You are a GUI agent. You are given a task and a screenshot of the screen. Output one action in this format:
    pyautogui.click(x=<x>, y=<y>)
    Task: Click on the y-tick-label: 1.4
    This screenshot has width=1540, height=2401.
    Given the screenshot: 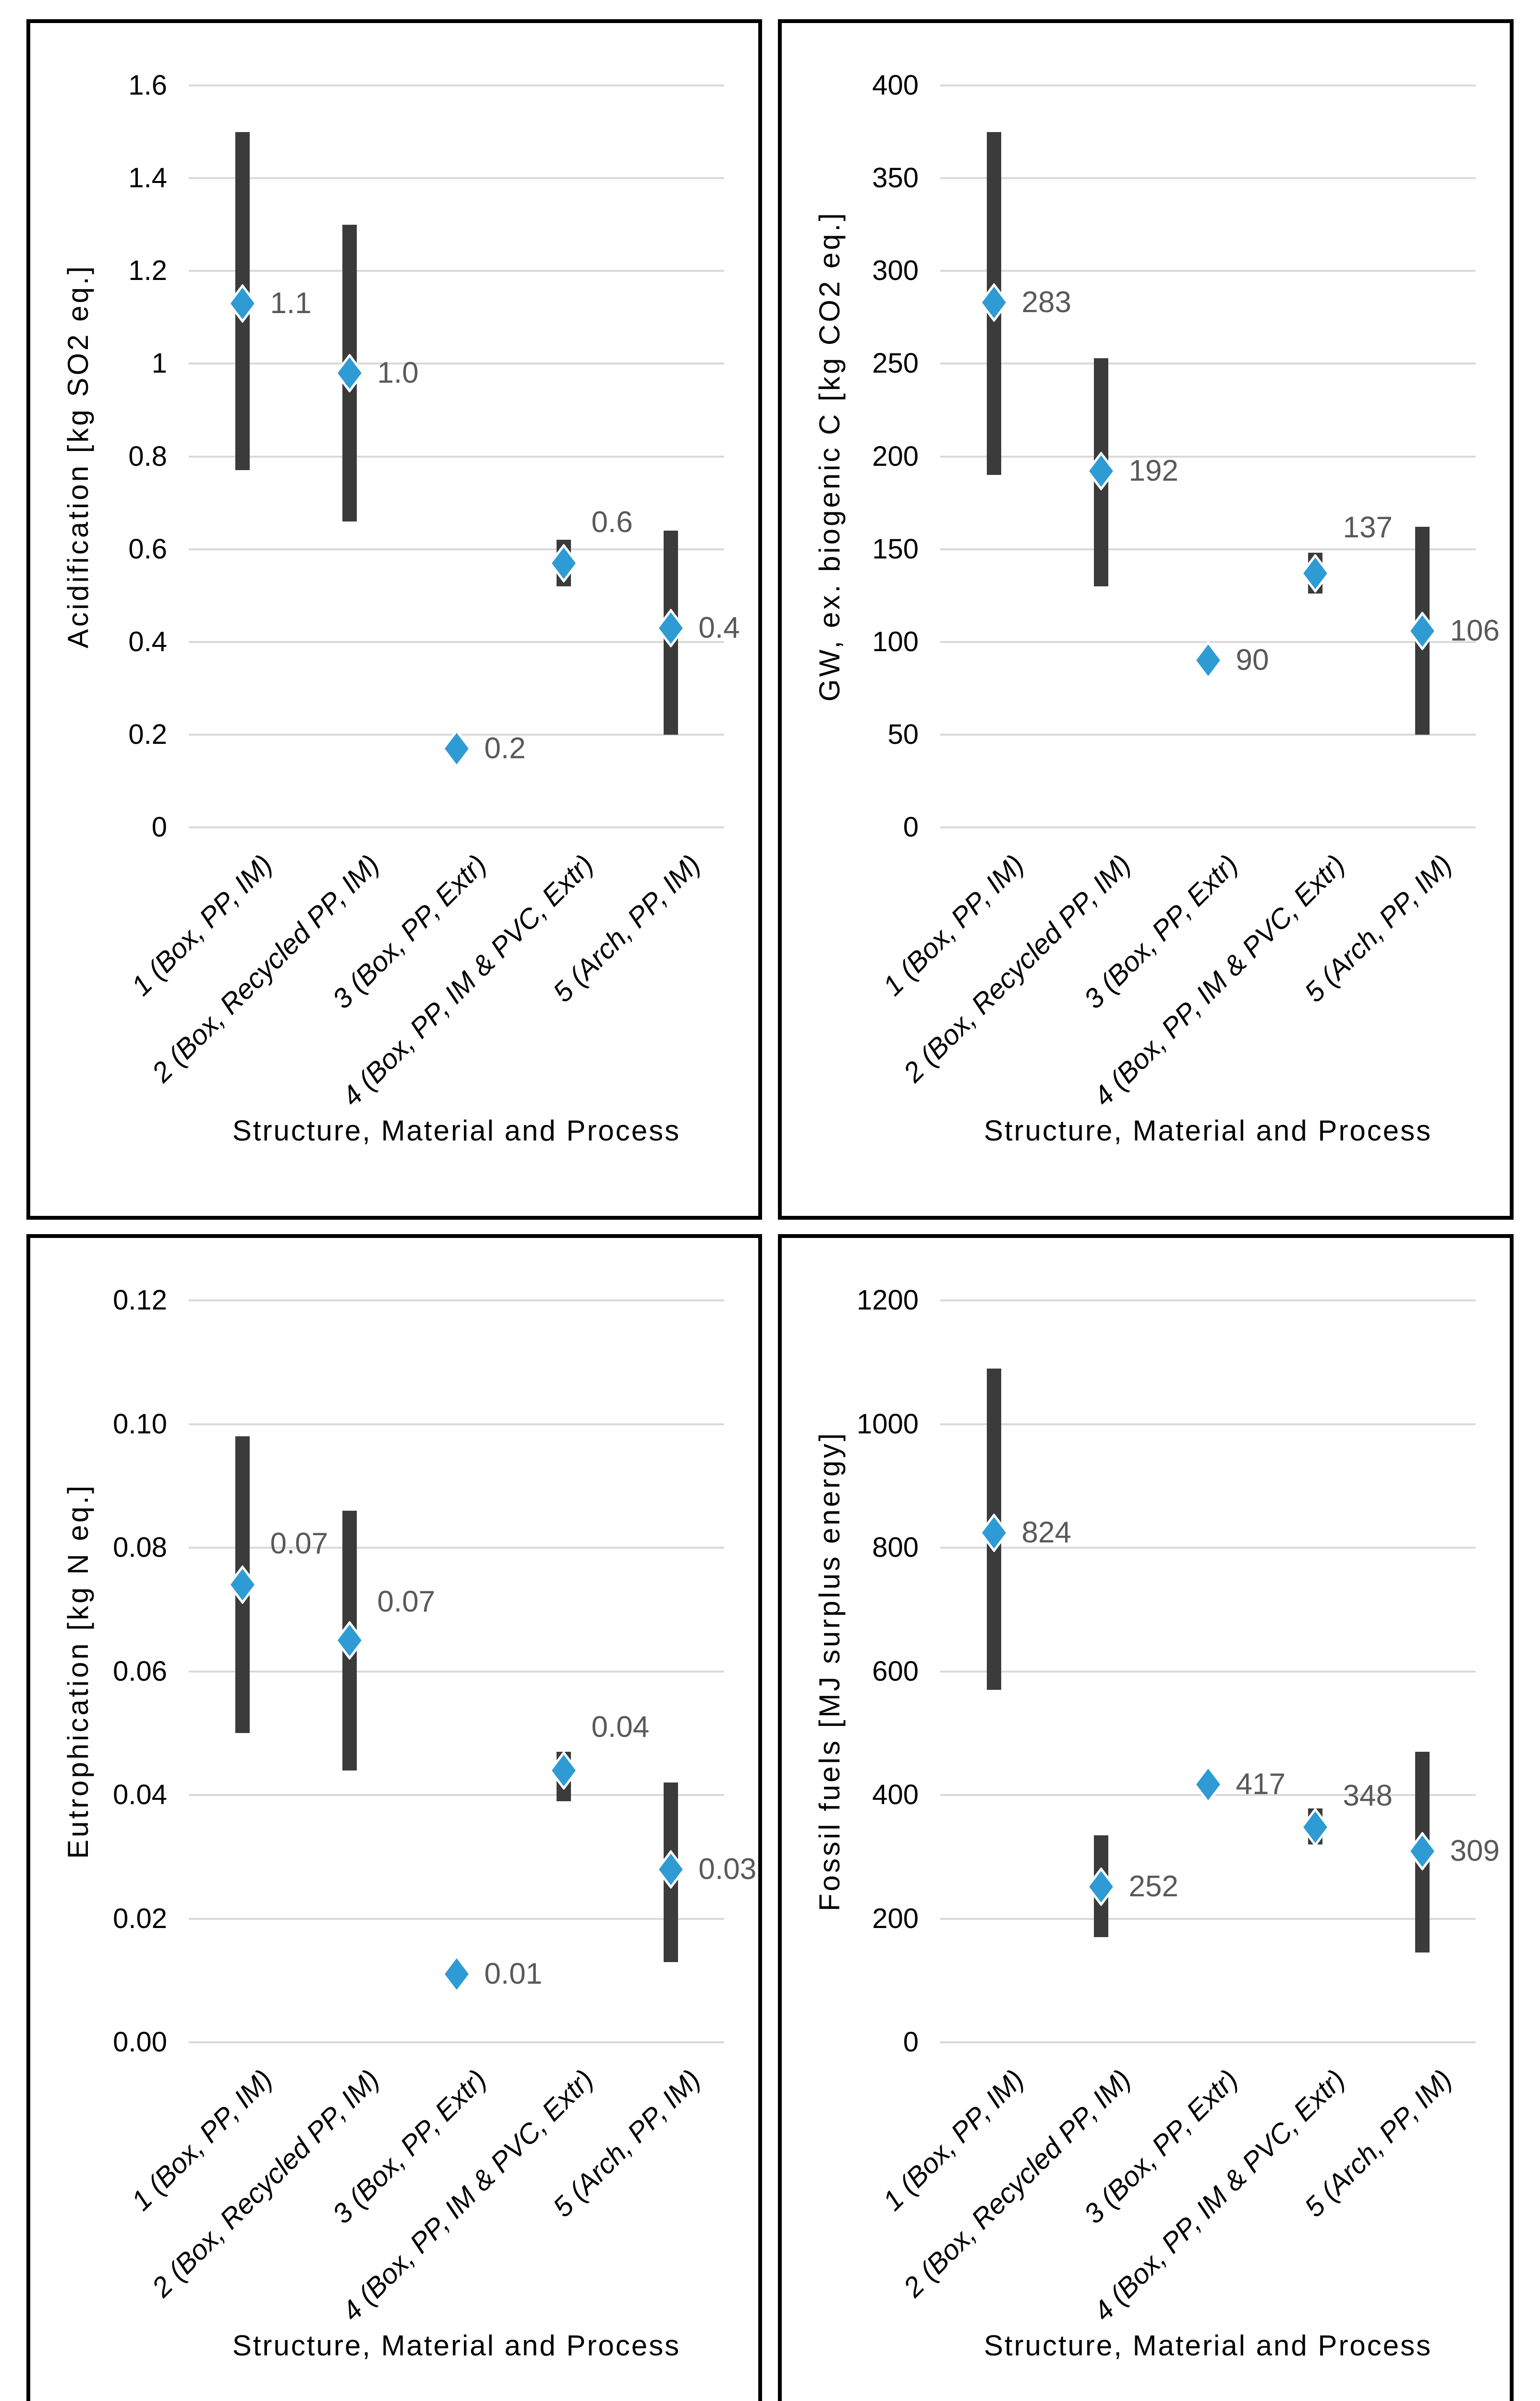 What is the action you would take?
    pyautogui.click(x=148, y=178)
    